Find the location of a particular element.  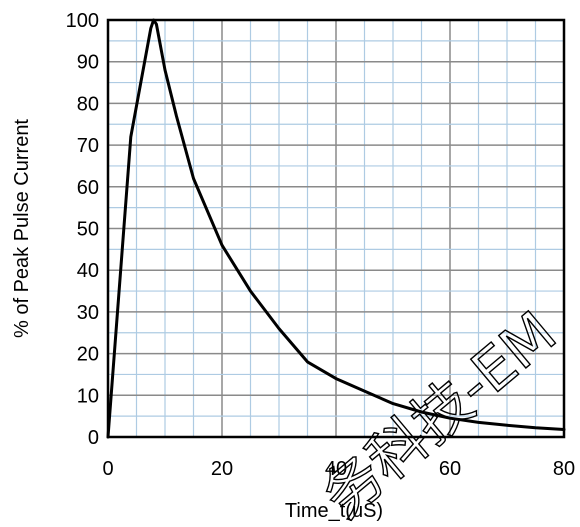

y-tick-labels: 0 10 20 30 40 50 60 70 80 90 100 is located at coordinates (82, 229).